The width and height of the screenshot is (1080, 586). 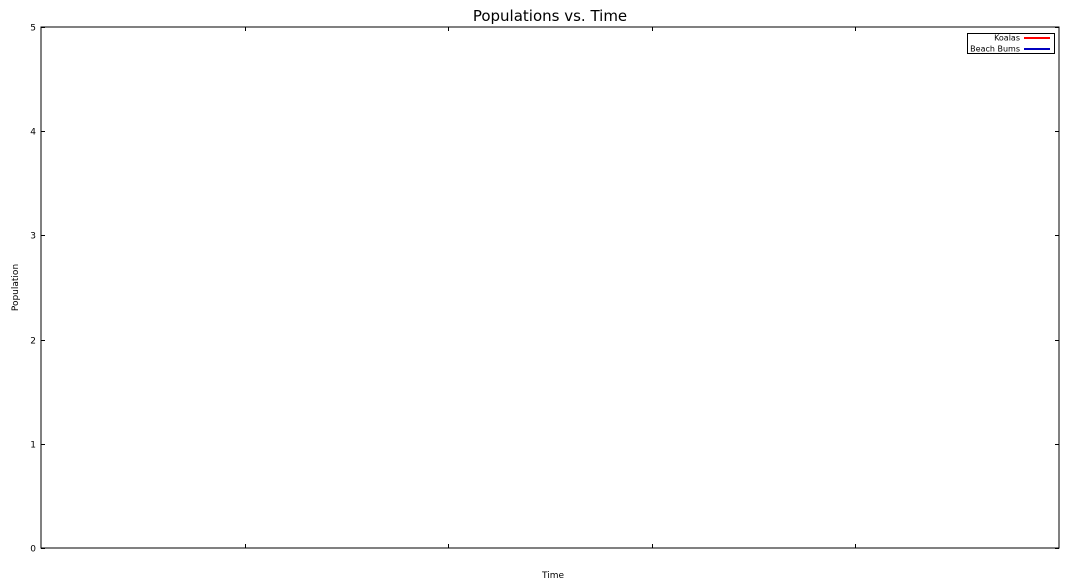 I want to click on x-axis-label: Time, so click(x=552, y=576).